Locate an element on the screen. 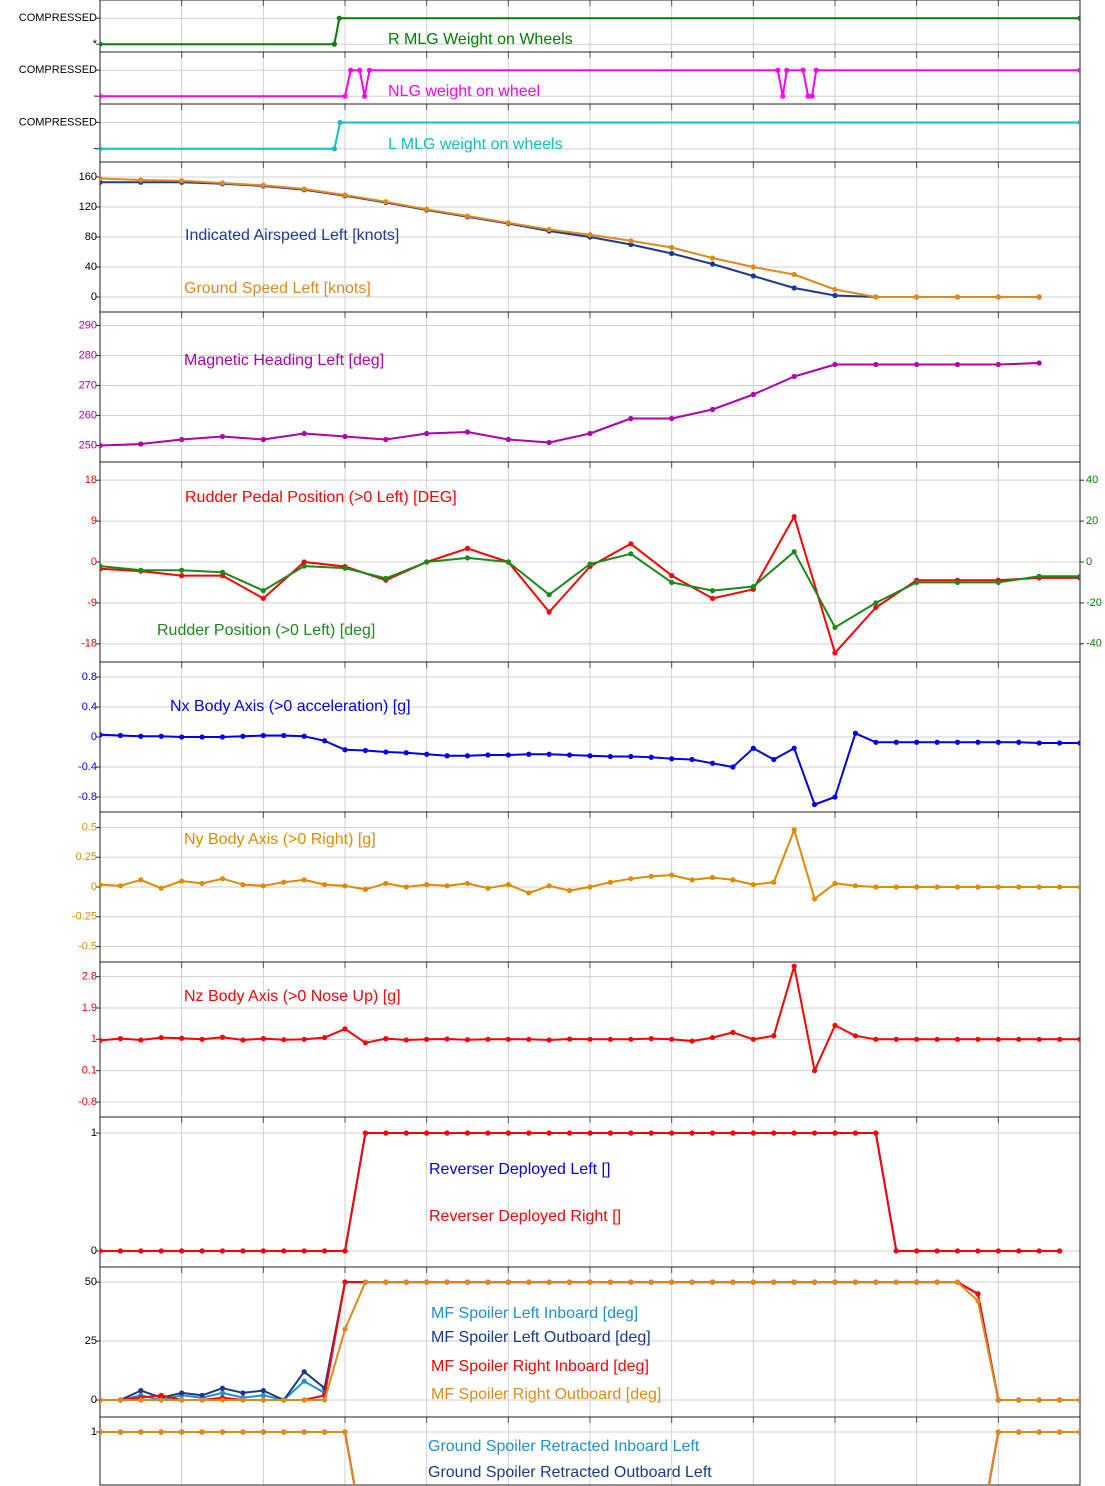 The width and height of the screenshot is (1105, 1486). series-label: R MLG Weight on Wheels is located at coordinates (480, 39).